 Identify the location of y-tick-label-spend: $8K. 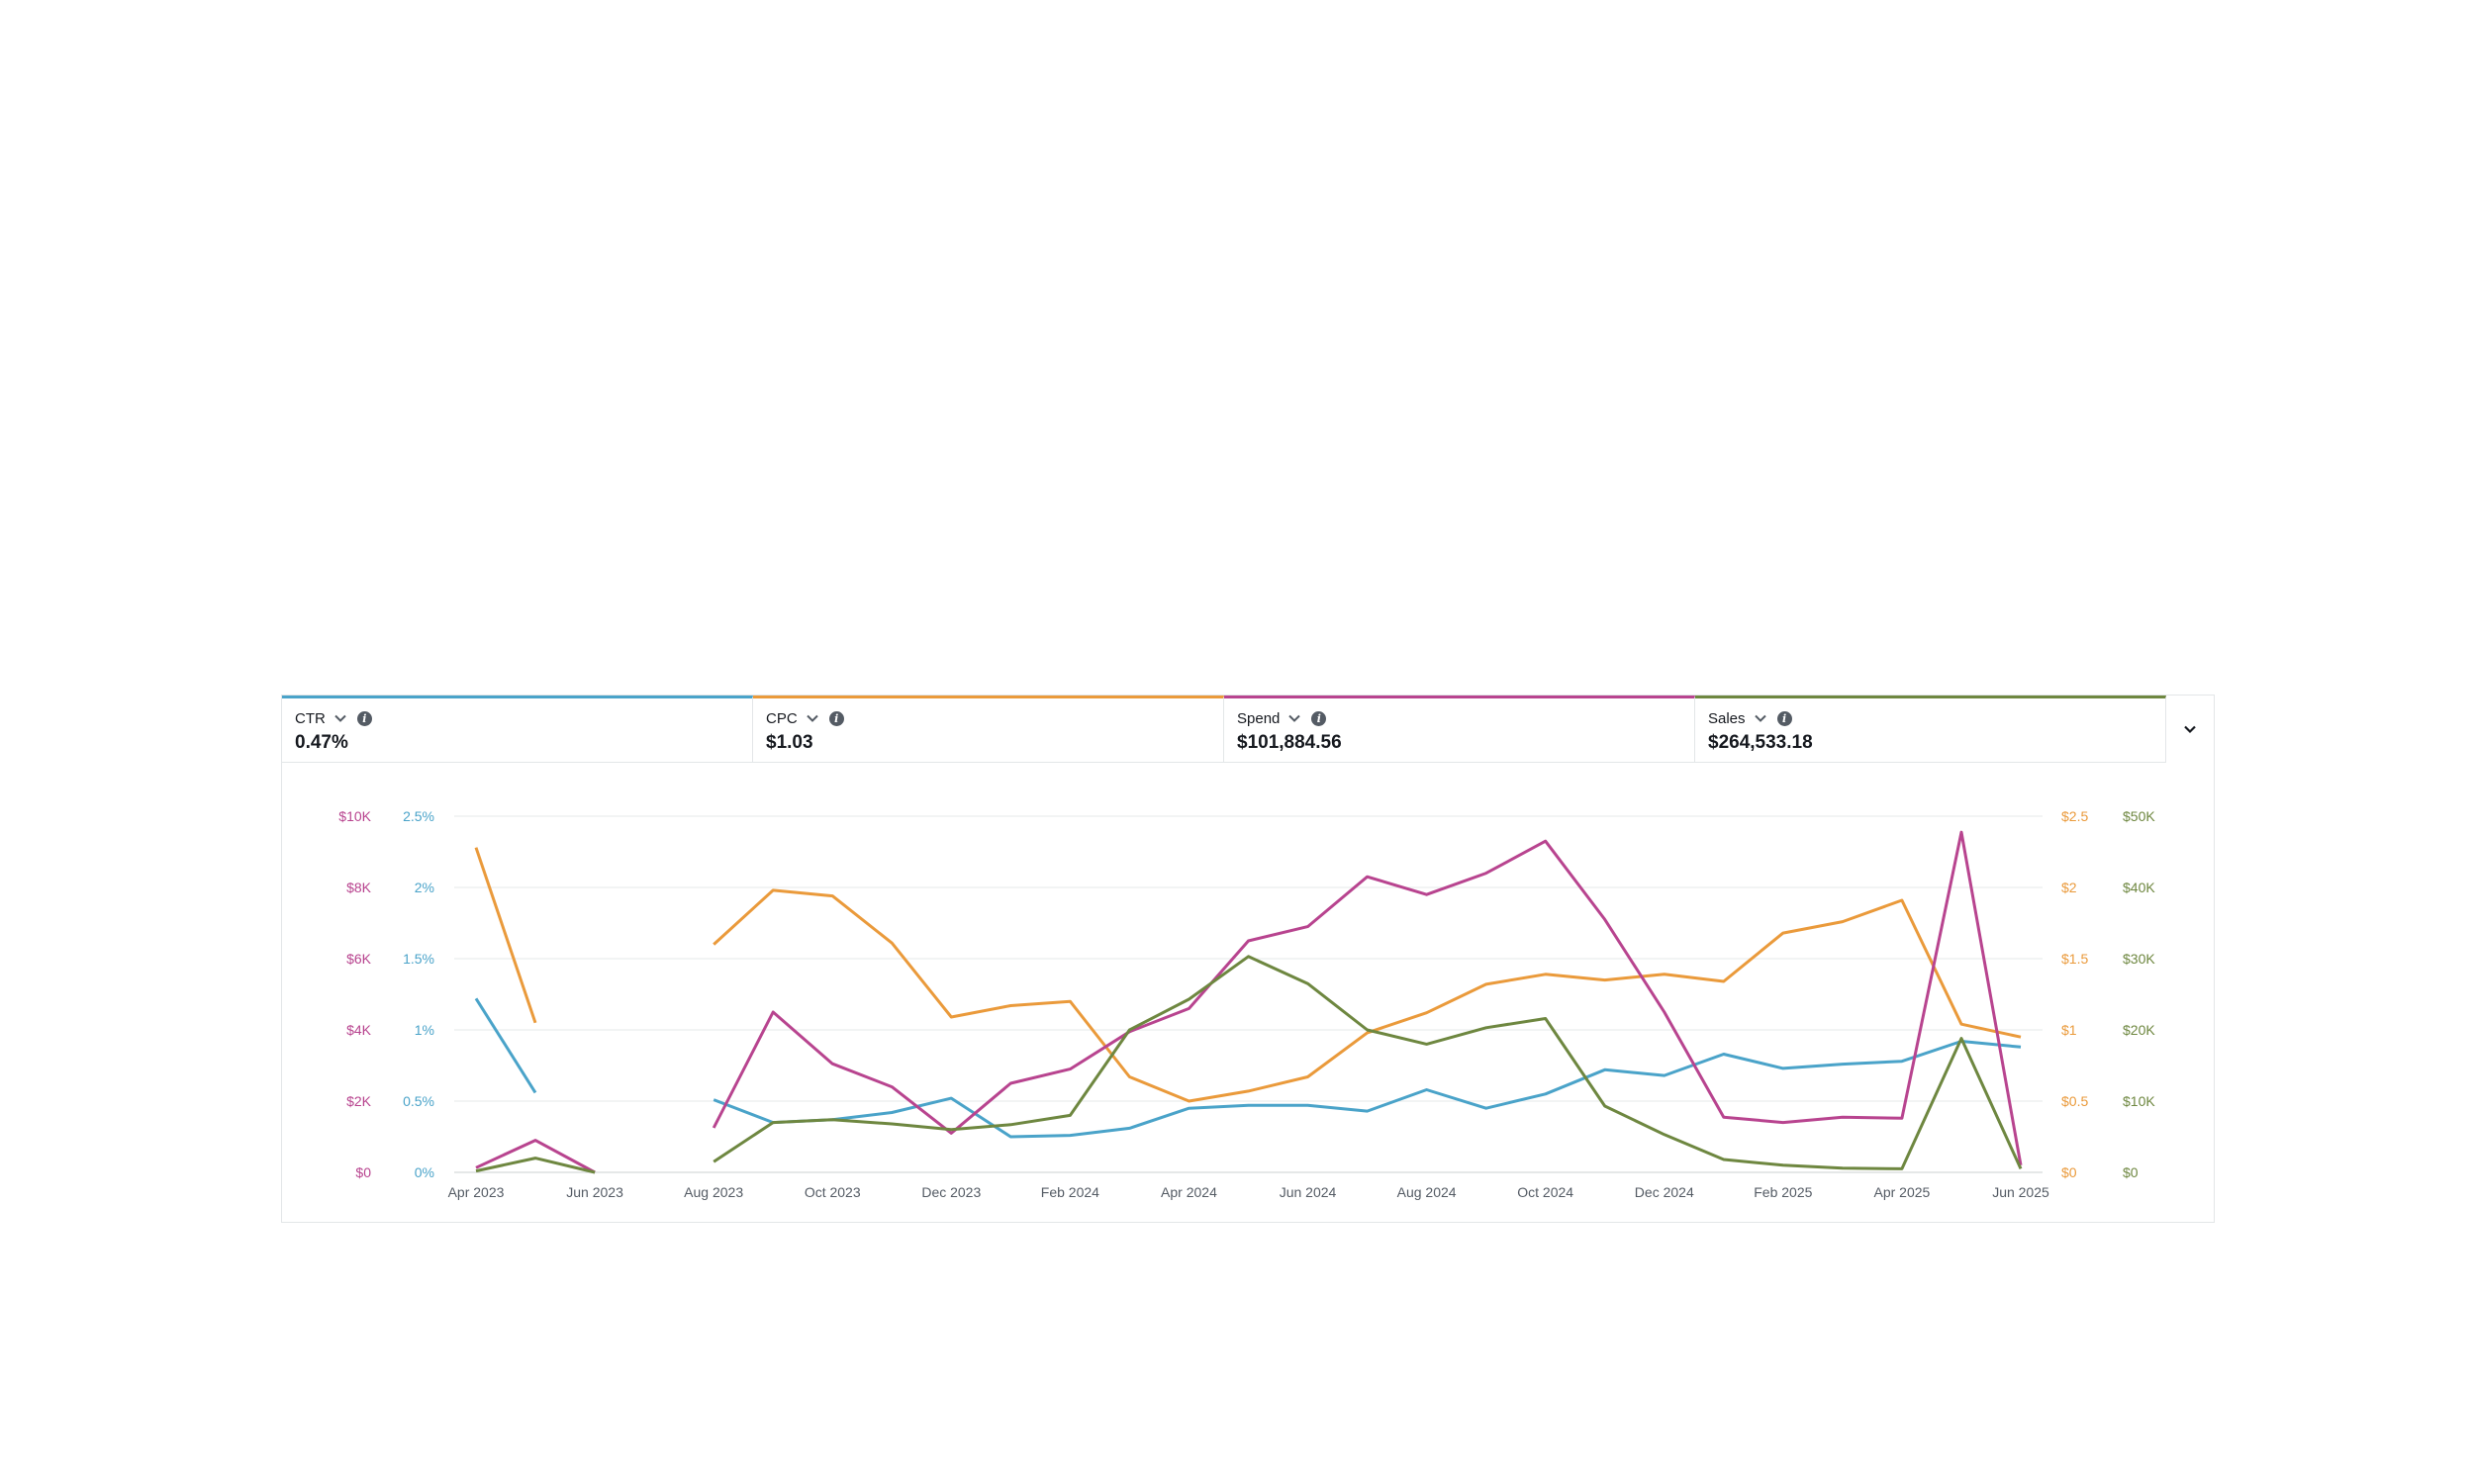
(359, 887).